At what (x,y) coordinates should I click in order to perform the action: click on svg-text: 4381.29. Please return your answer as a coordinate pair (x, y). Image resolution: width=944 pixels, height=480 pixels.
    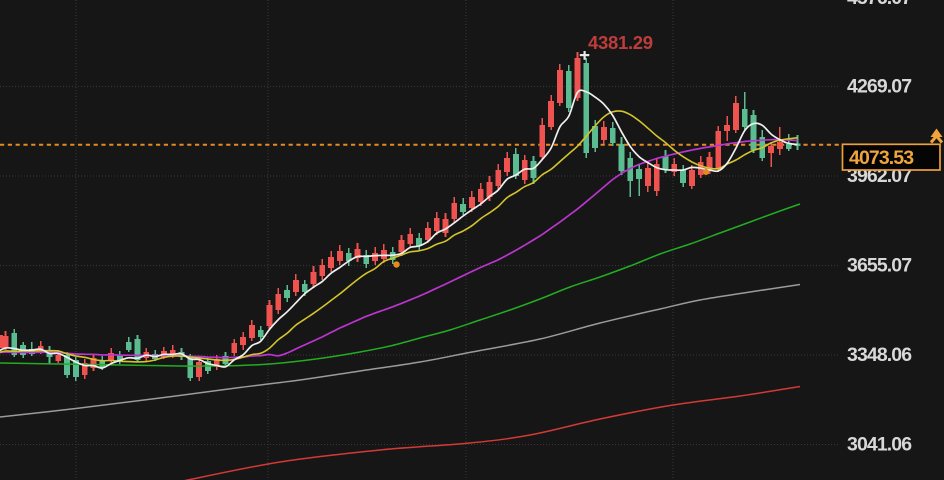
    Looking at the image, I should click on (620, 42).